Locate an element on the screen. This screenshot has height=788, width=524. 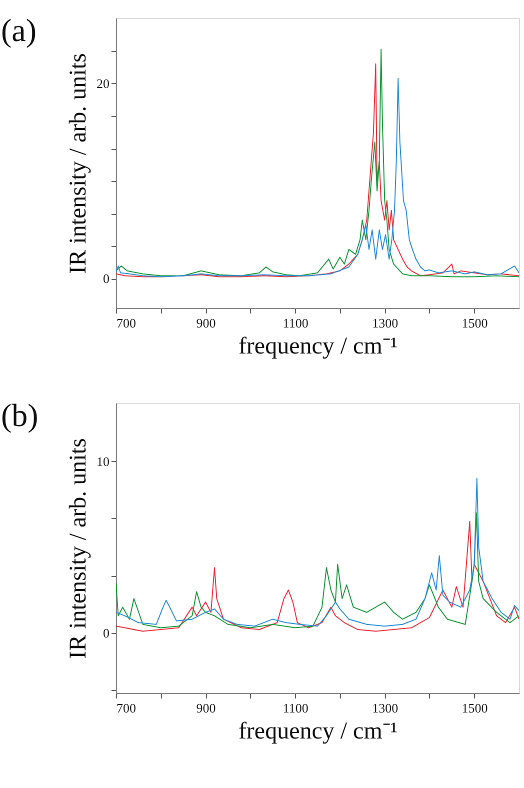
y-tick-label: 20 is located at coordinates (103, 83).